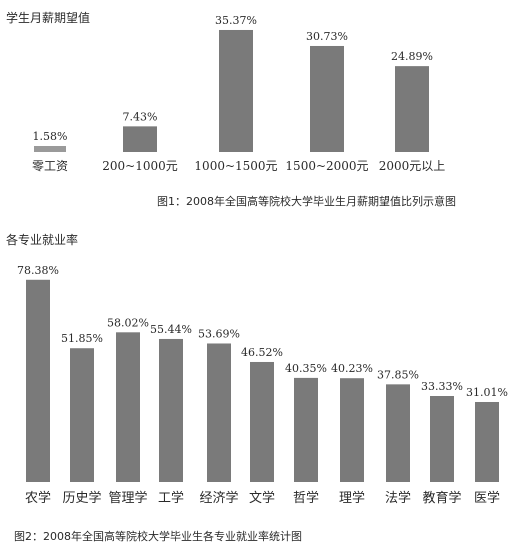 This screenshot has height=554, width=523. I want to click on chart1-caption: 图1：2008年全国高等院校大学毕业生月薪期望值比列示意图, so click(306, 201).